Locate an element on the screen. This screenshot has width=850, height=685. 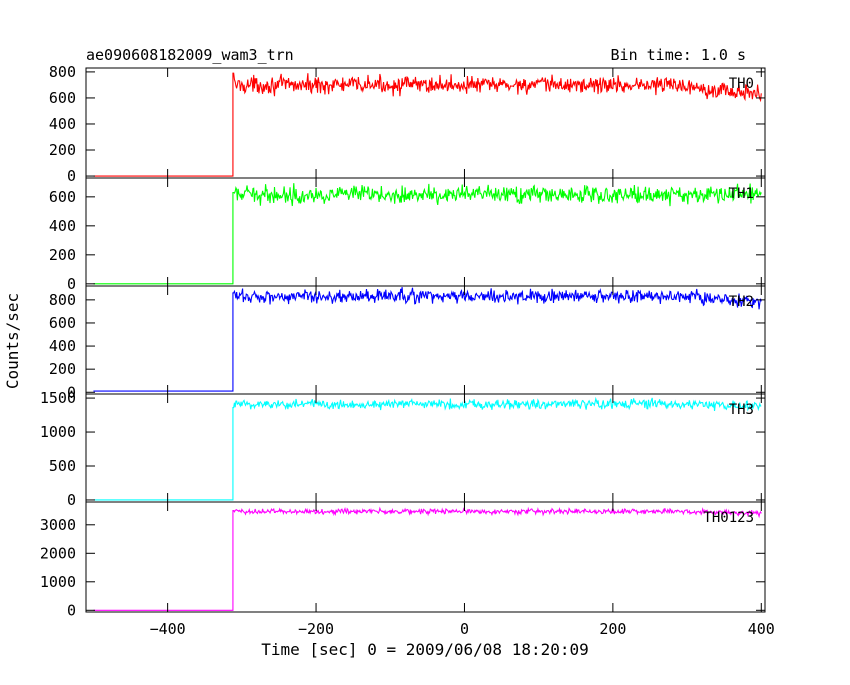
series-line-th0 is located at coordinates (427, 124).